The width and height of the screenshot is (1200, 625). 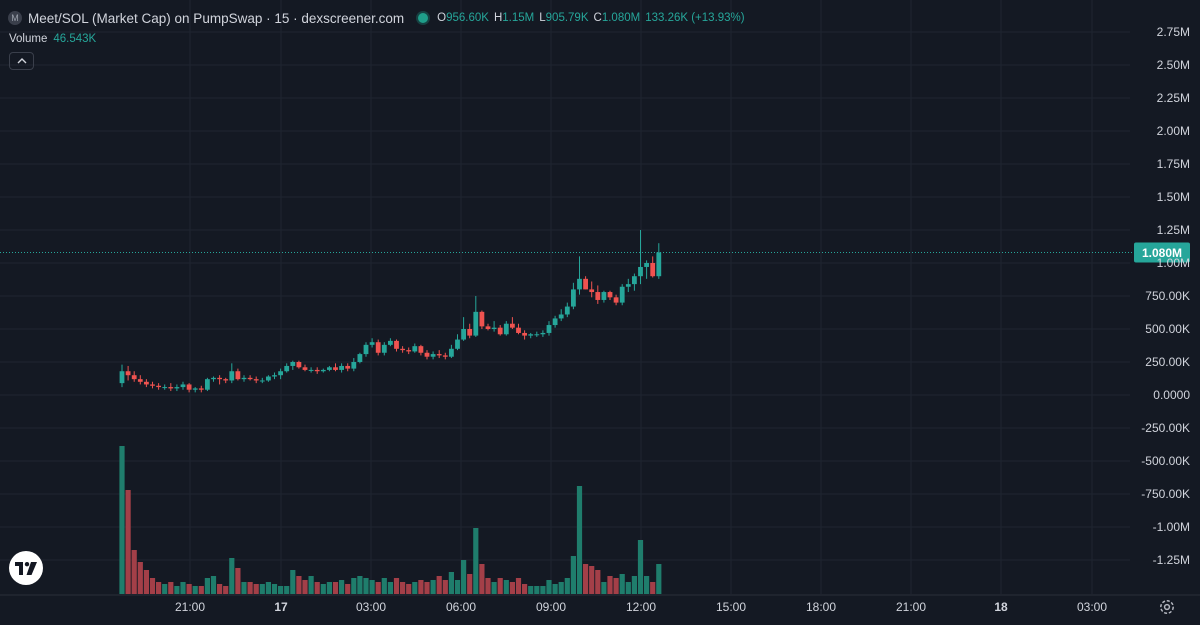 I want to click on collapse-legend-button, so click(x=21, y=61).